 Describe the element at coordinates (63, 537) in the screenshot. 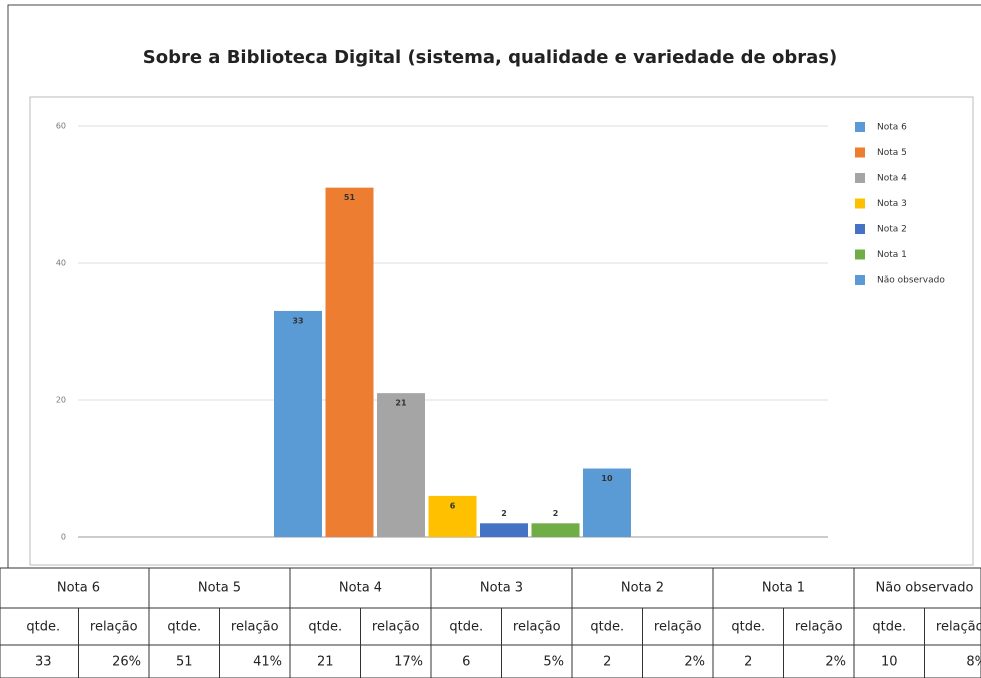

I see `y-tick-label: 0` at that location.